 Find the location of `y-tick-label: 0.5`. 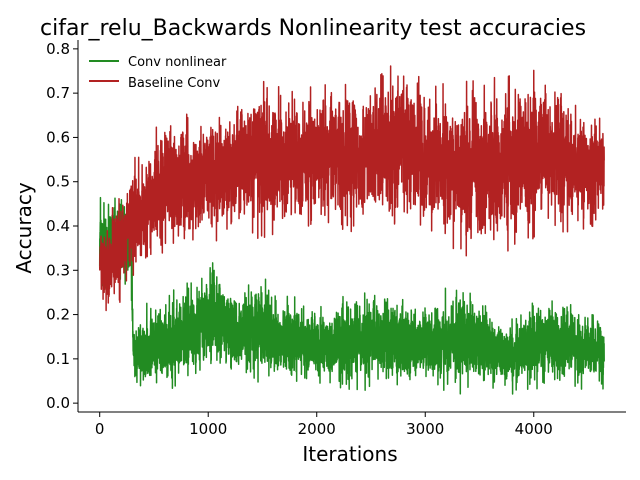

y-tick-label: 0.5 is located at coordinates (58, 182).